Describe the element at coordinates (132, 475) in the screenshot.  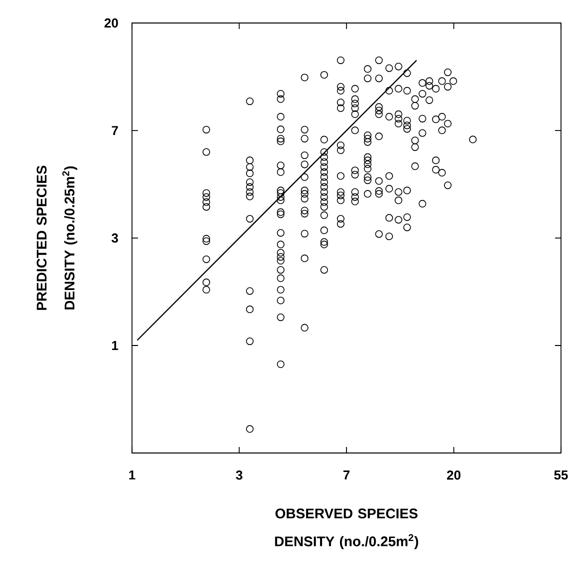
I see `x-tick-label: 1` at that location.